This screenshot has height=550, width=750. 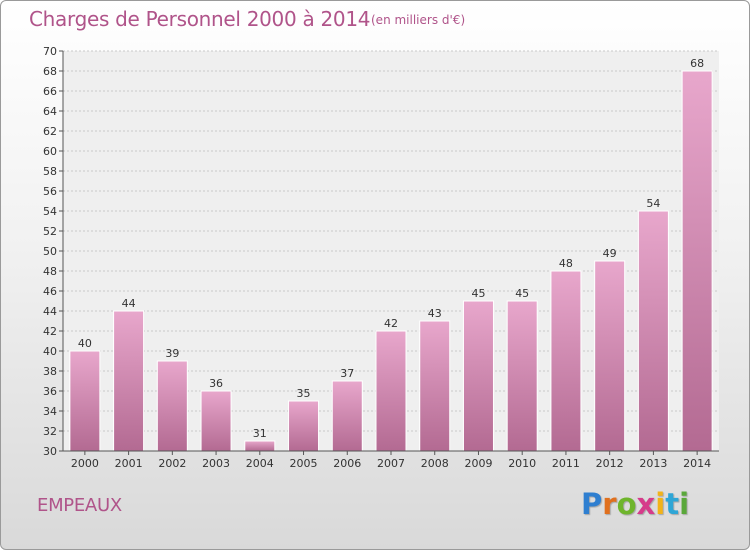 What do you see at coordinates (304, 393) in the screenshot?
I see `data-label-2005: 35` at bounding box center [304, 393].